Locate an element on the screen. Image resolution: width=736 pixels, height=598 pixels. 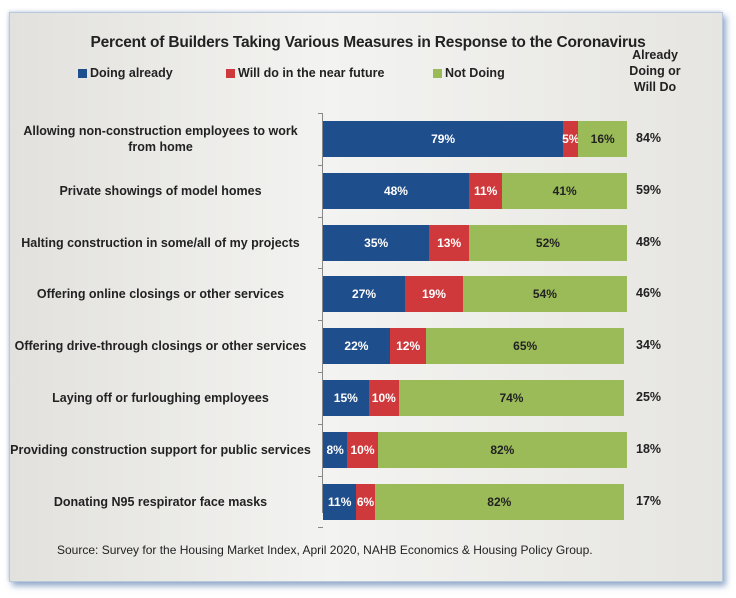
bar-not-doing: 52% is located at coordinates (547, 242).